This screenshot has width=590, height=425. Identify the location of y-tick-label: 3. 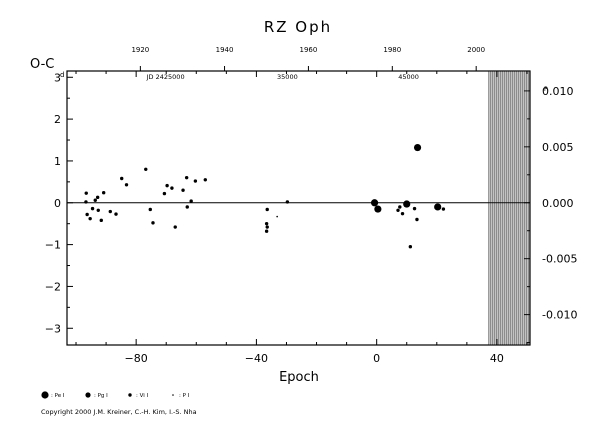
(57, 77).